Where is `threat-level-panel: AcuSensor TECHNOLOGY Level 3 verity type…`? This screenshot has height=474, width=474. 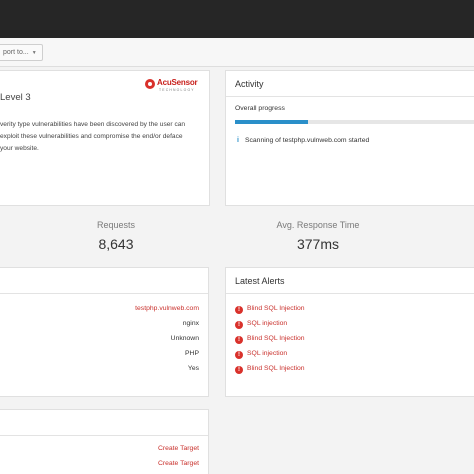 threat-level-panel: AcuSensor TECHNOLOGY Level 3 verity type… is located at coordinates (105, 138).